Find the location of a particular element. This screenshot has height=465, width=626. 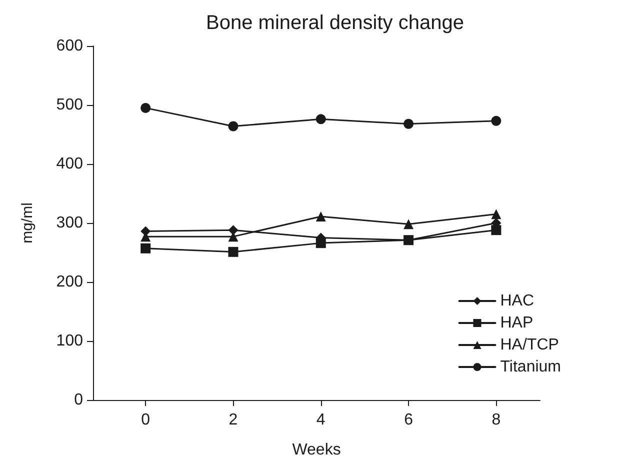

legend-label: HAC is located at coordinates (517, 301).